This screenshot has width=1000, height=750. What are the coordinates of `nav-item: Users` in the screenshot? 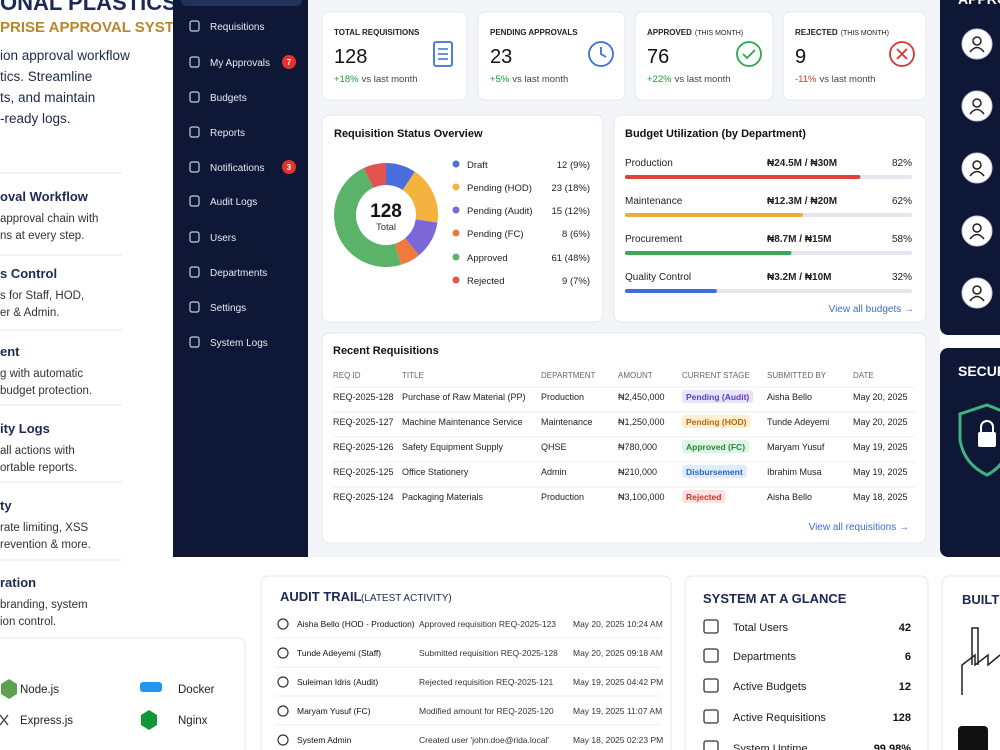 It's located at (223, 238).